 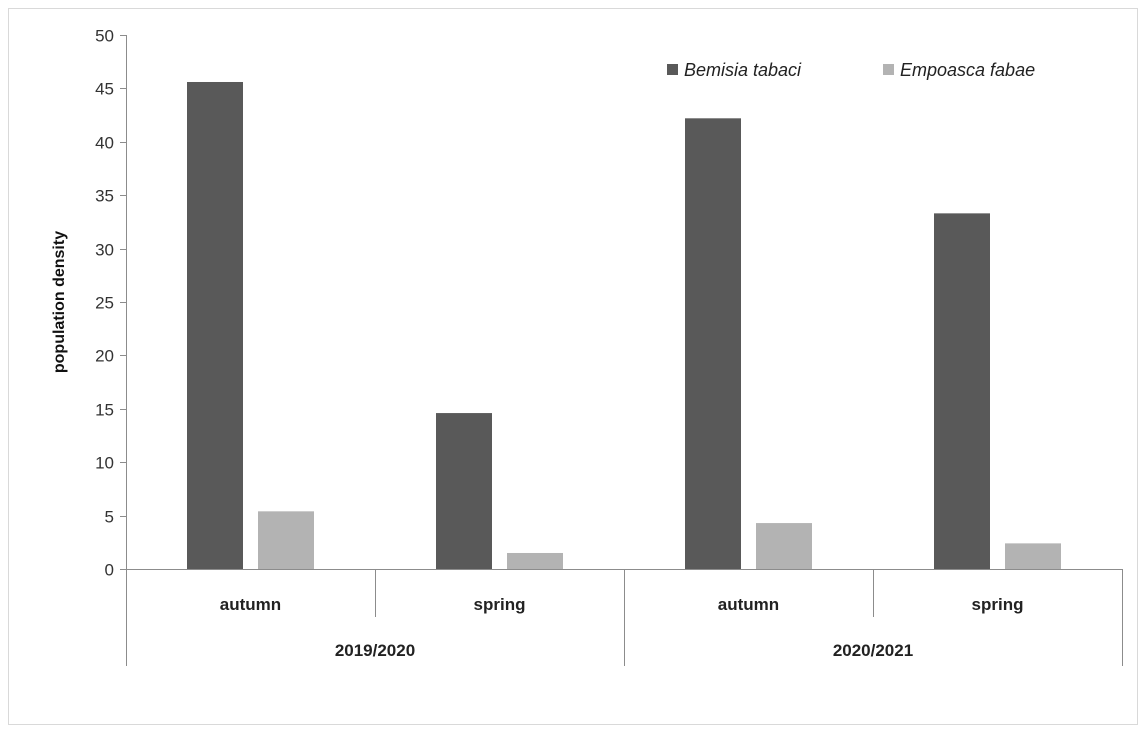 I want to click on y-tick-label: 10, so click(x=104, y=463).